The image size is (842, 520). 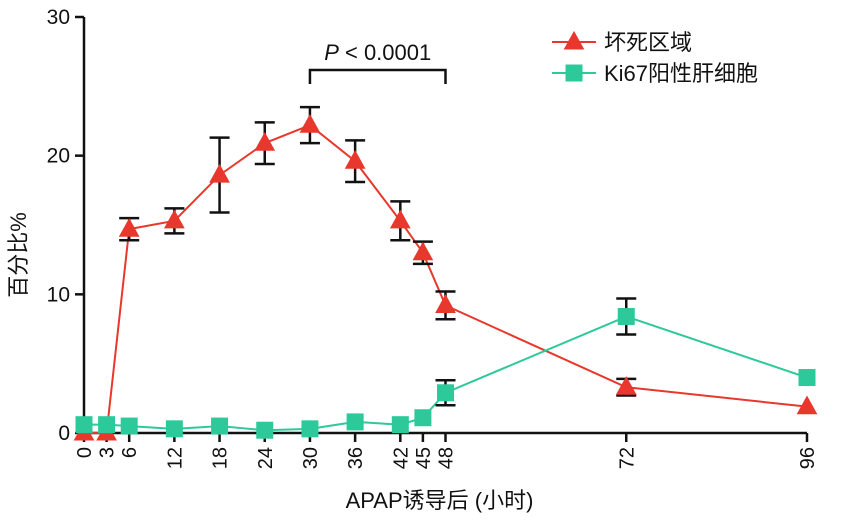 I want to click on legend-label-necrosis: 坏死区域, so click(x=648, y=42).